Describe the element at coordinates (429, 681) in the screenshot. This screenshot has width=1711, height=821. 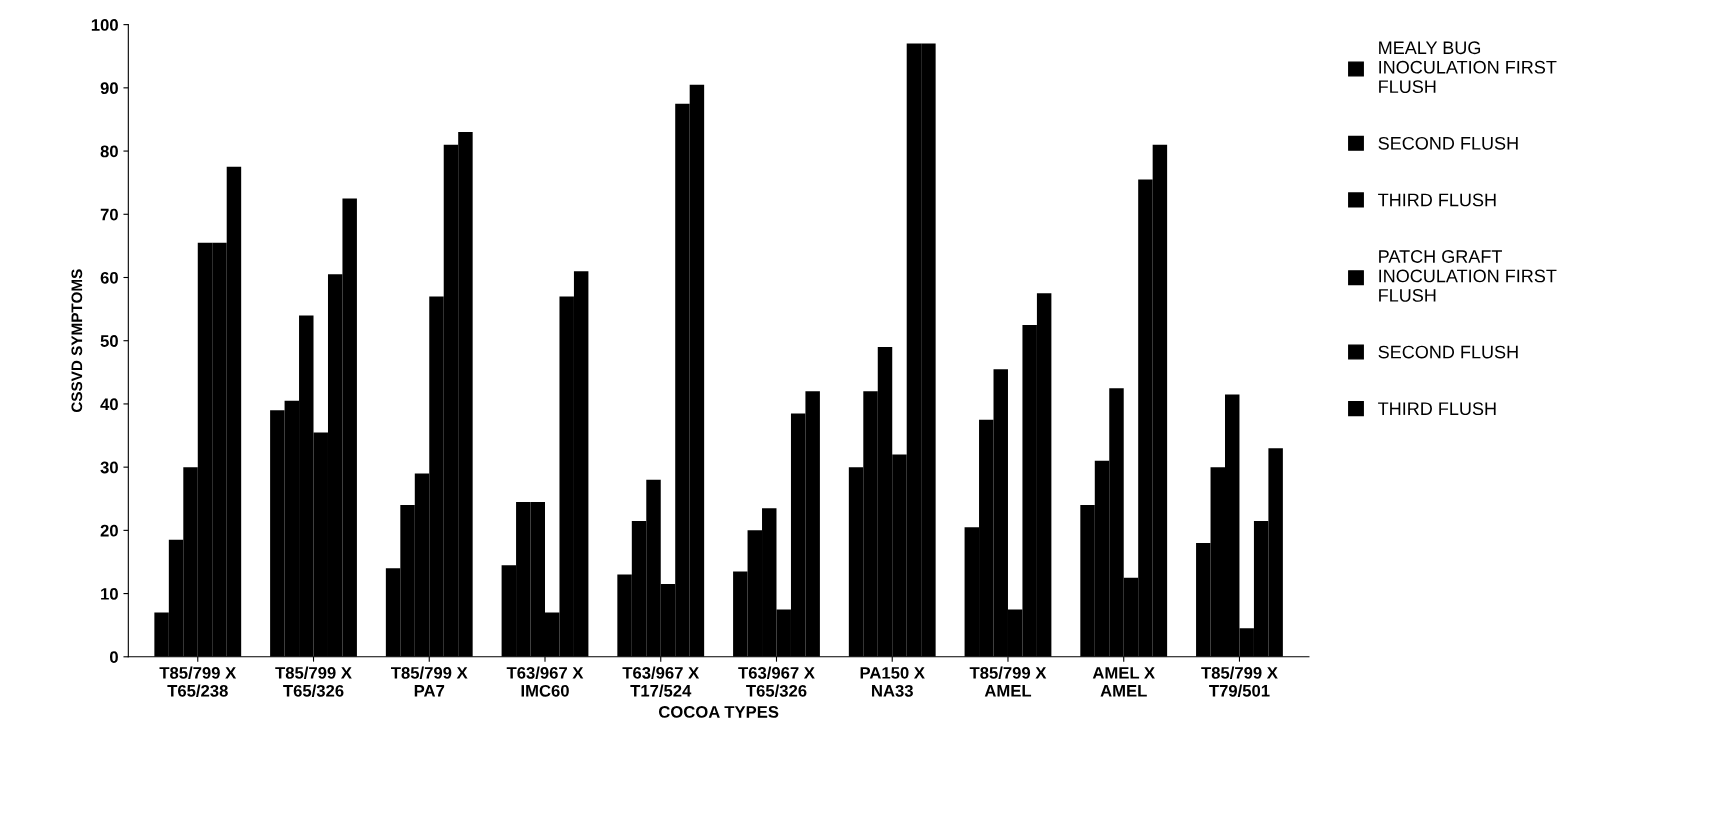
I see `x-tick-label: T85/799 X PA7` at that location.